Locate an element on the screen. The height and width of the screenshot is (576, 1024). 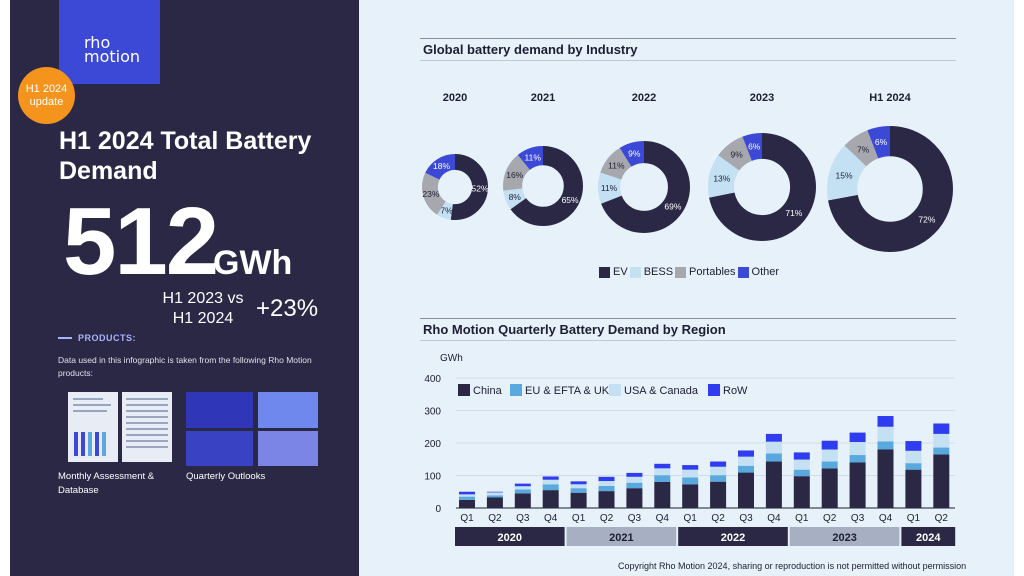
donut-slice-label: 8% is located at coordinates (515, 197).